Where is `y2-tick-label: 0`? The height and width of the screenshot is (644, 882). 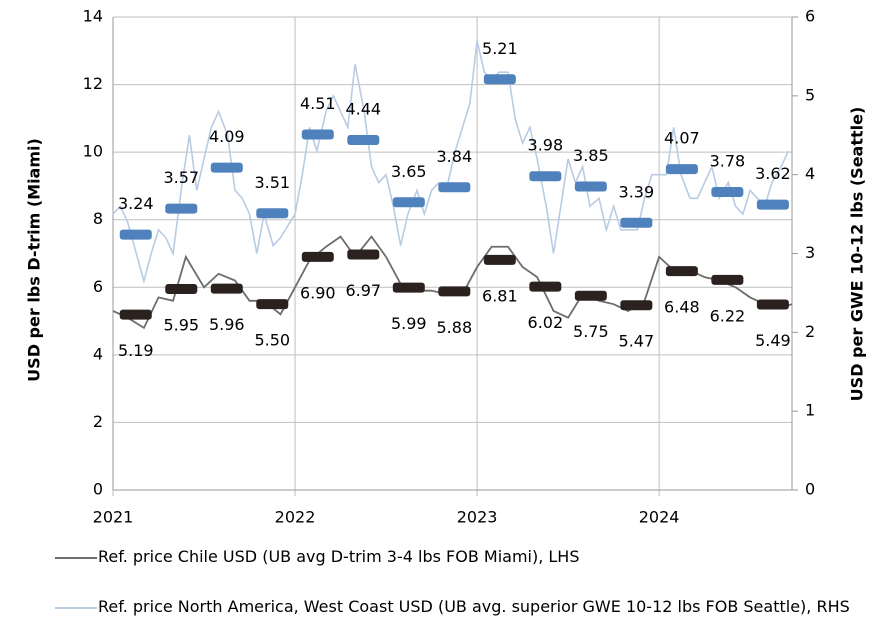 y2-tick-label: 0 is located at coordinates (810, 489).